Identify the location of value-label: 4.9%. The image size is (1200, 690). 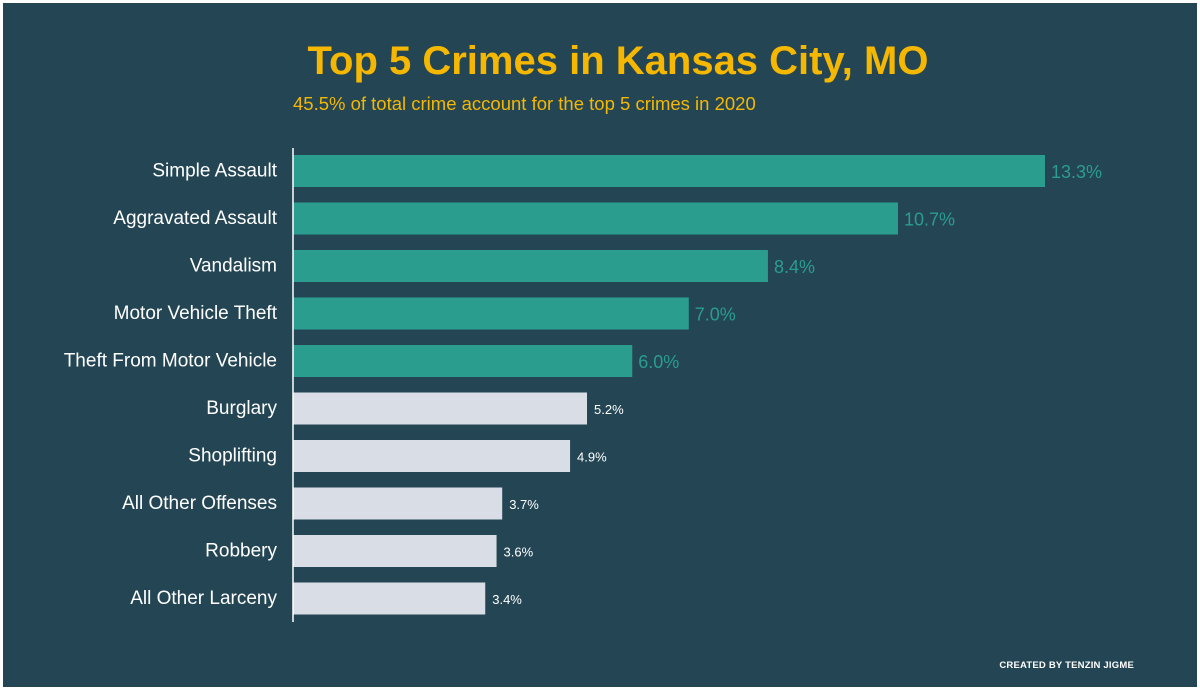
(592, 457).